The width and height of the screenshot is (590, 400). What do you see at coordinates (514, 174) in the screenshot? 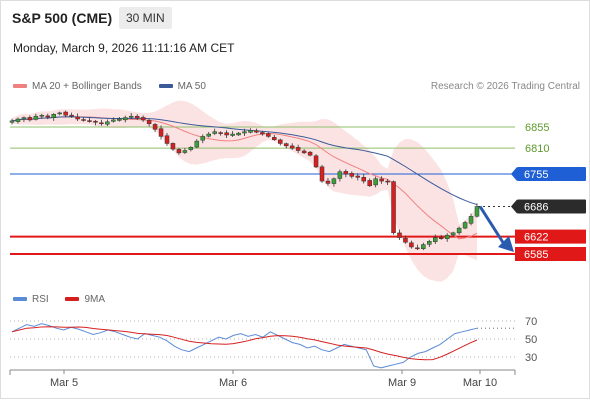
I see `pivot-tag-arrow` at bounding box center [514, 174].